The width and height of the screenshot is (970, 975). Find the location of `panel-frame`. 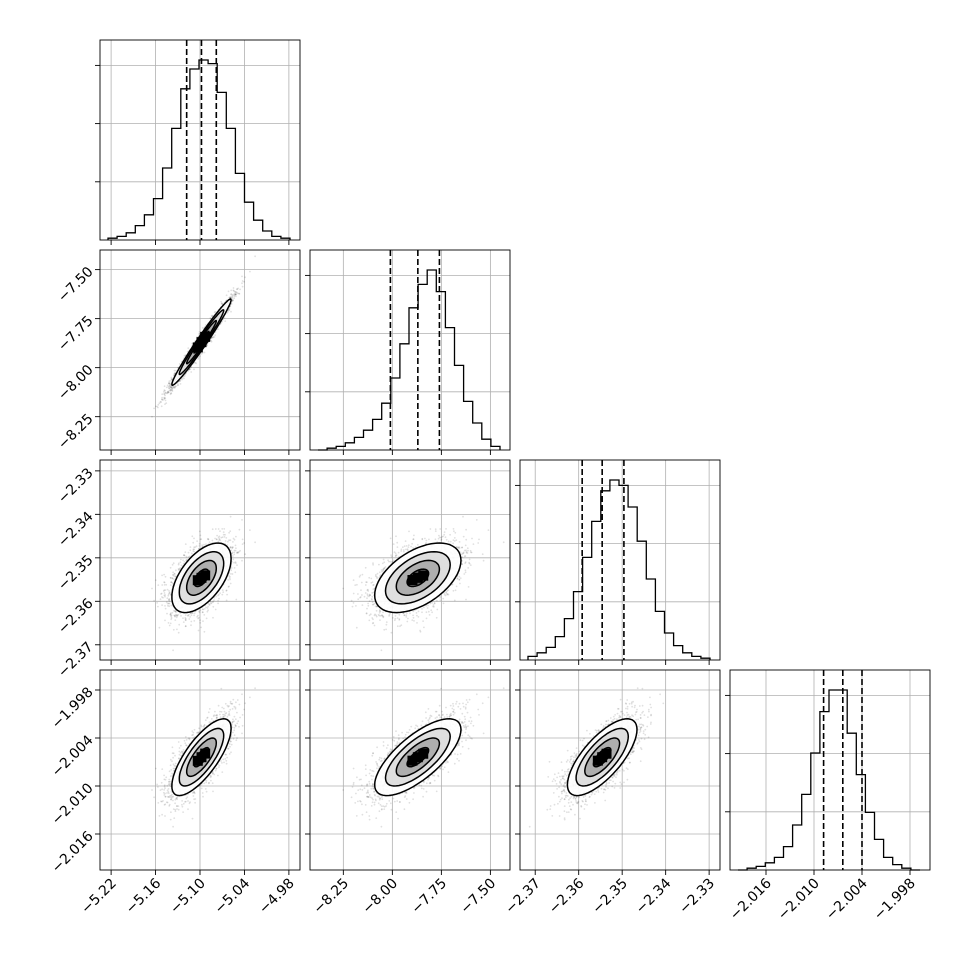

panel-frame is located at coordinates (620, 560).